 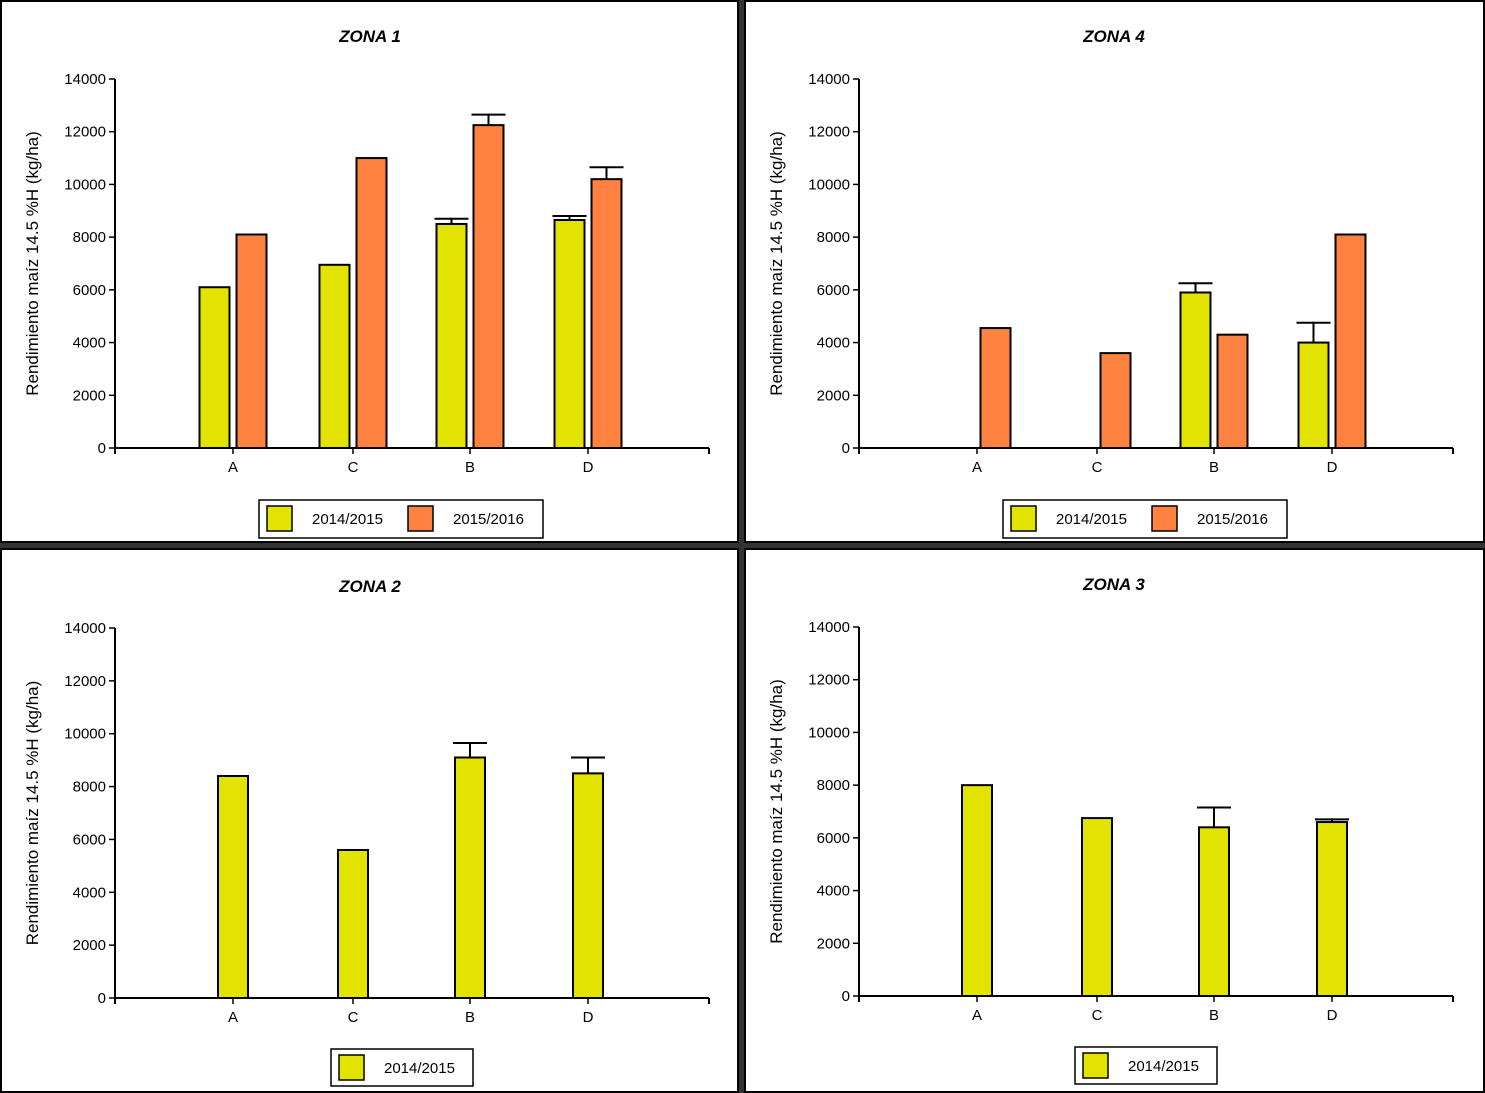 I want to click on chart-title: ZONA 2, so click(x=369, y=586).